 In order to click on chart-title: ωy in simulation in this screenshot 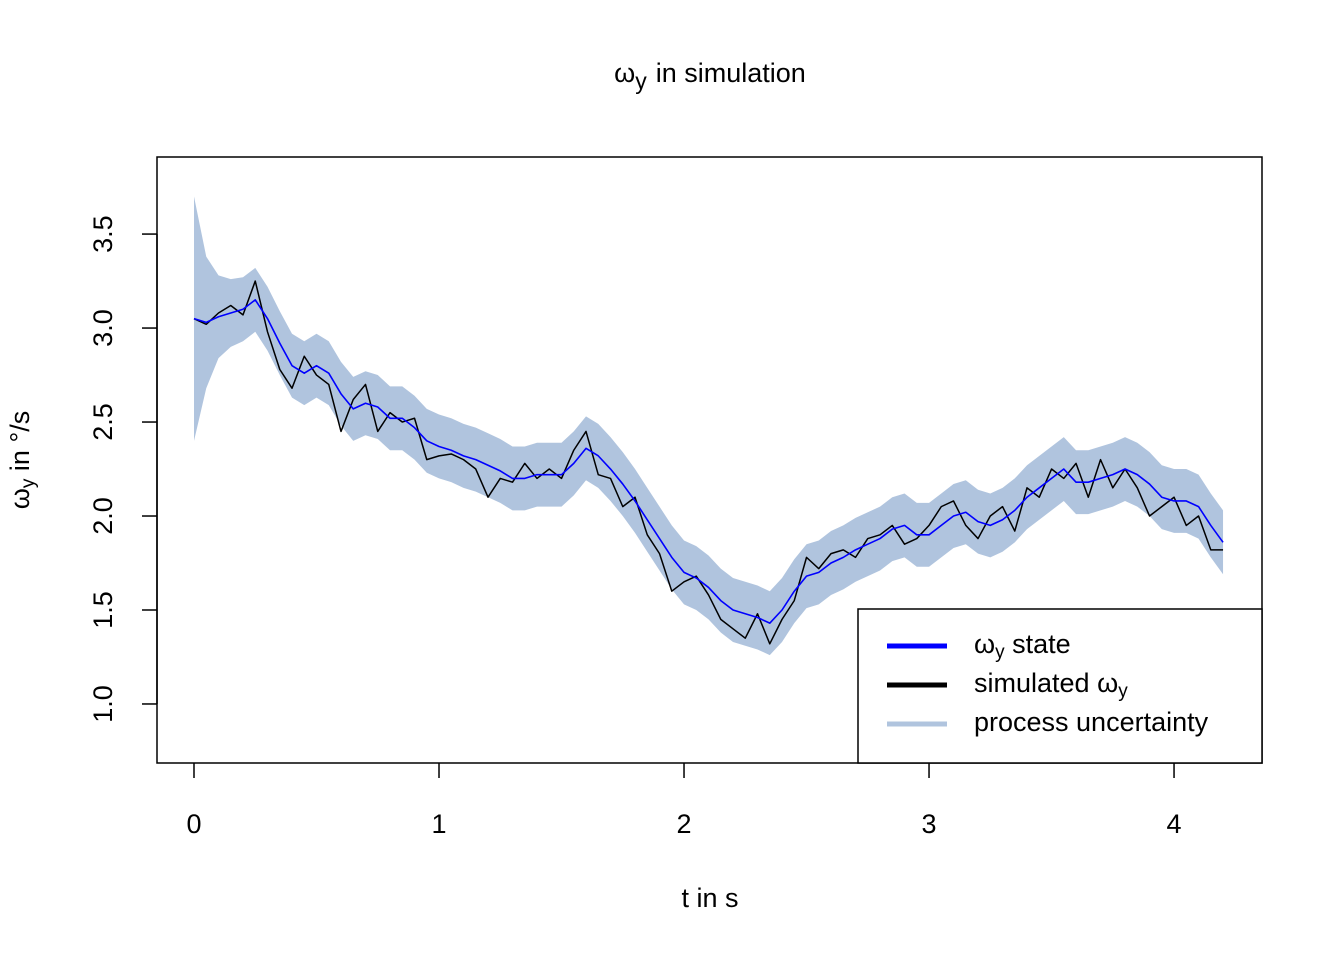, I will do `click(710, 76)`.